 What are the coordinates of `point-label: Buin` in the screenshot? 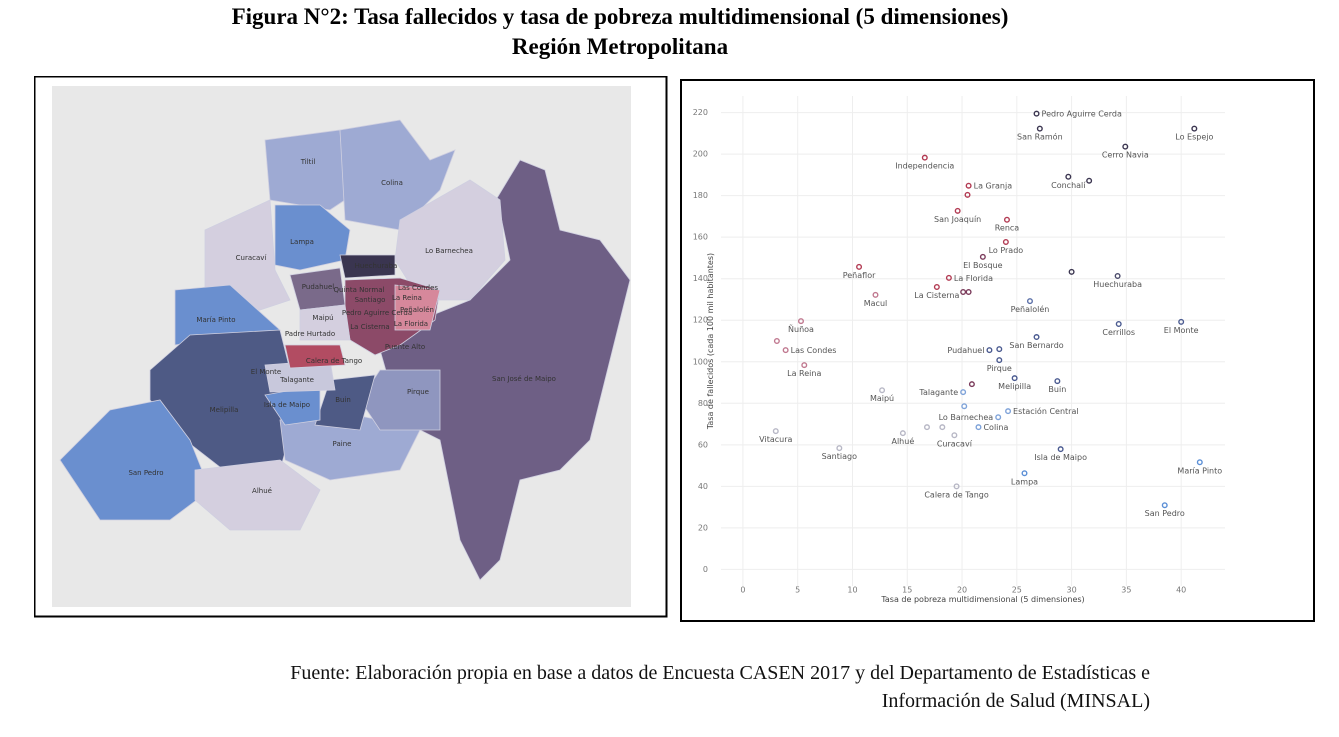 It's located at (1057, 389).